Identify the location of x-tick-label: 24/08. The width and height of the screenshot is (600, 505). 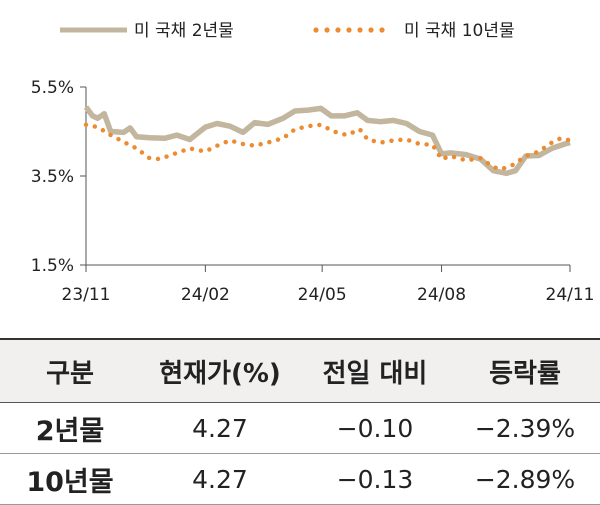
(441, 295).